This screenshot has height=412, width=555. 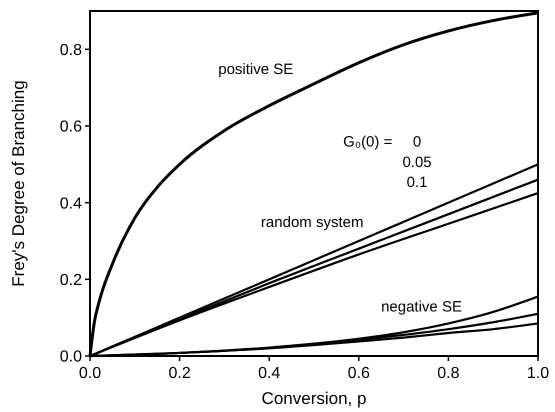 What do you see at coordinates (417, 162) in the screenshot?
I see `annotation: 0.05` at bounding box center [417, 162].